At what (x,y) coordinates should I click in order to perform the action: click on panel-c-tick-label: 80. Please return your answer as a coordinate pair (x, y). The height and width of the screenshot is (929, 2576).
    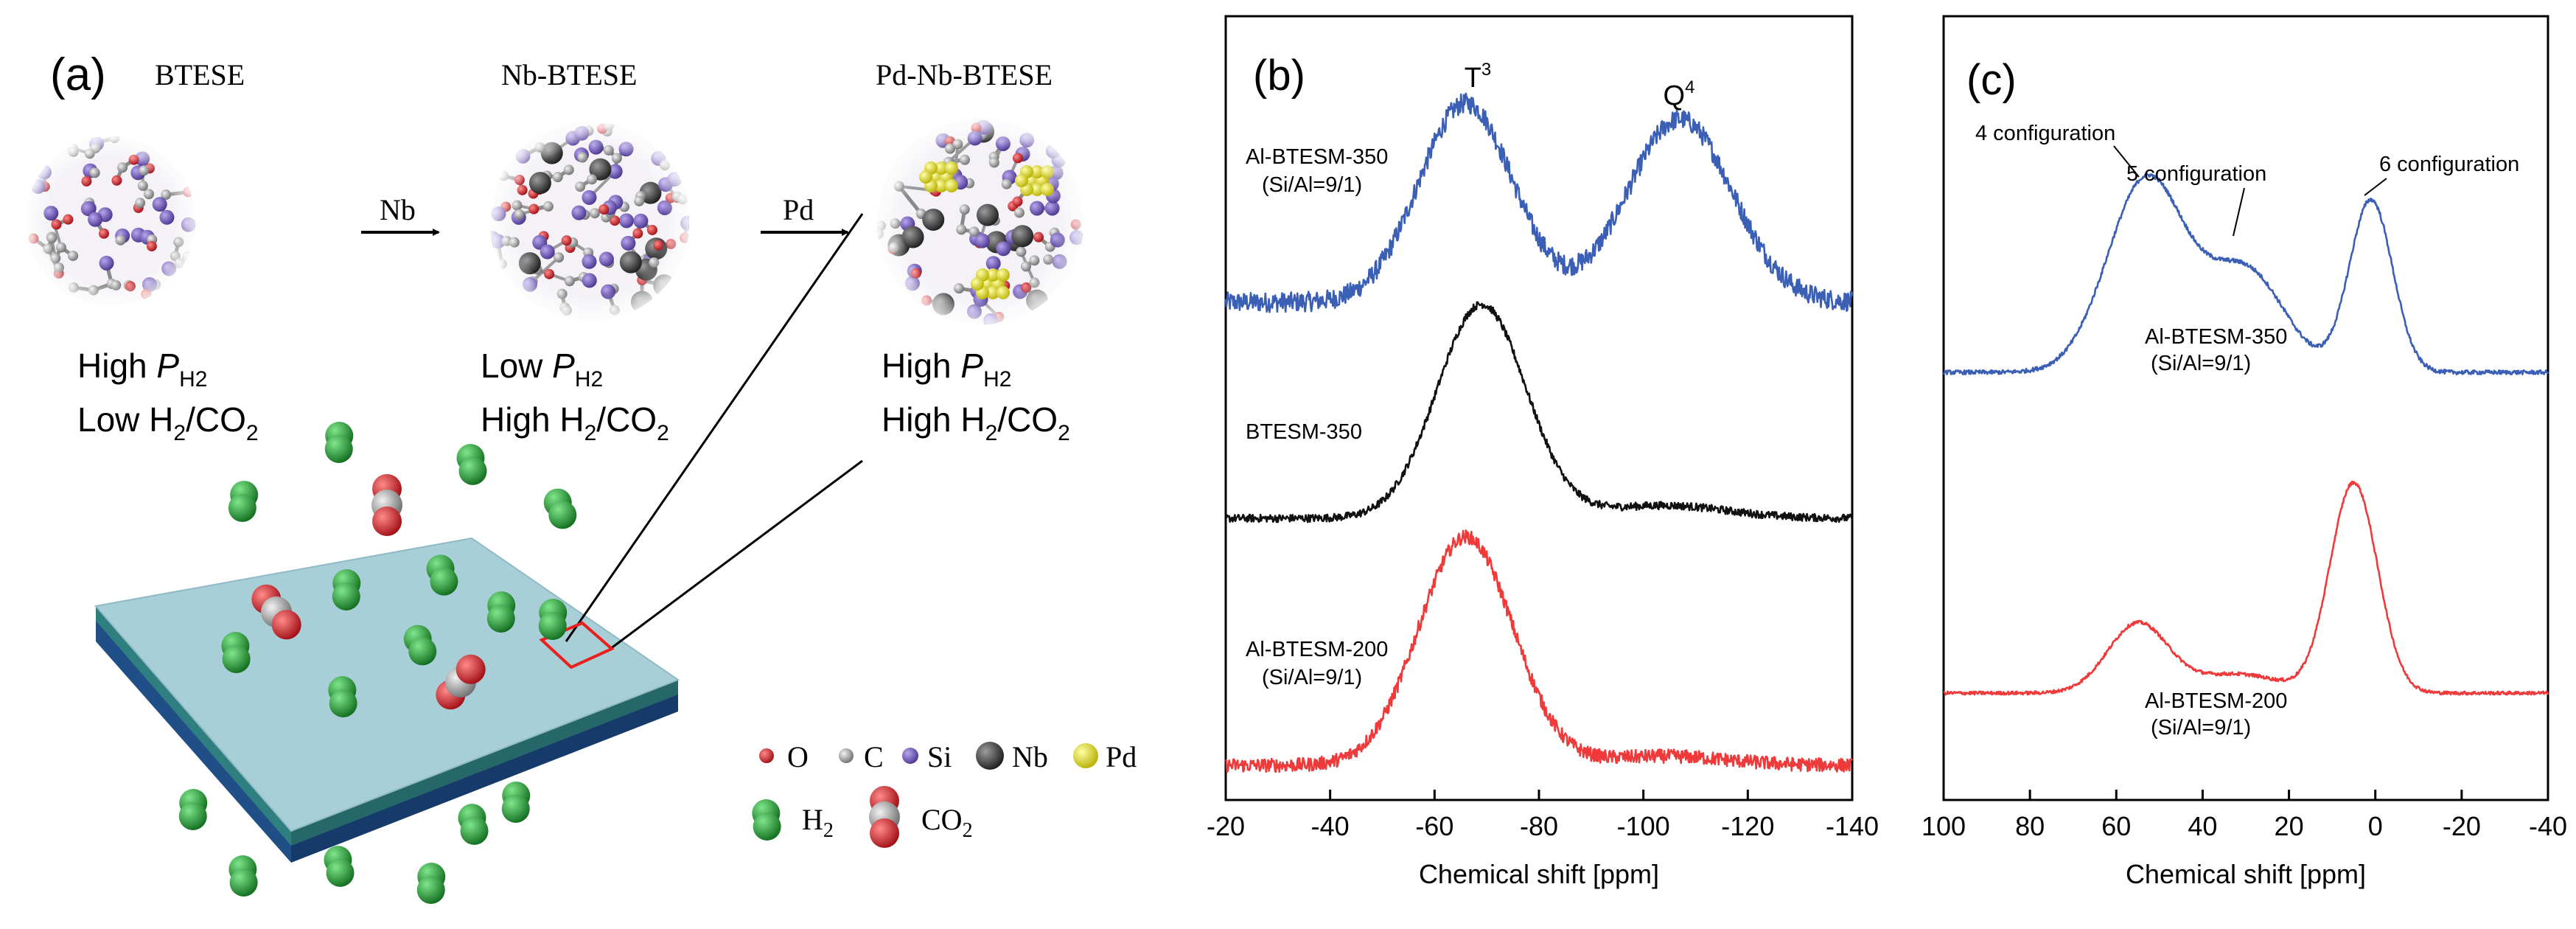
    Looking at the image, I should click on (2030, 826).